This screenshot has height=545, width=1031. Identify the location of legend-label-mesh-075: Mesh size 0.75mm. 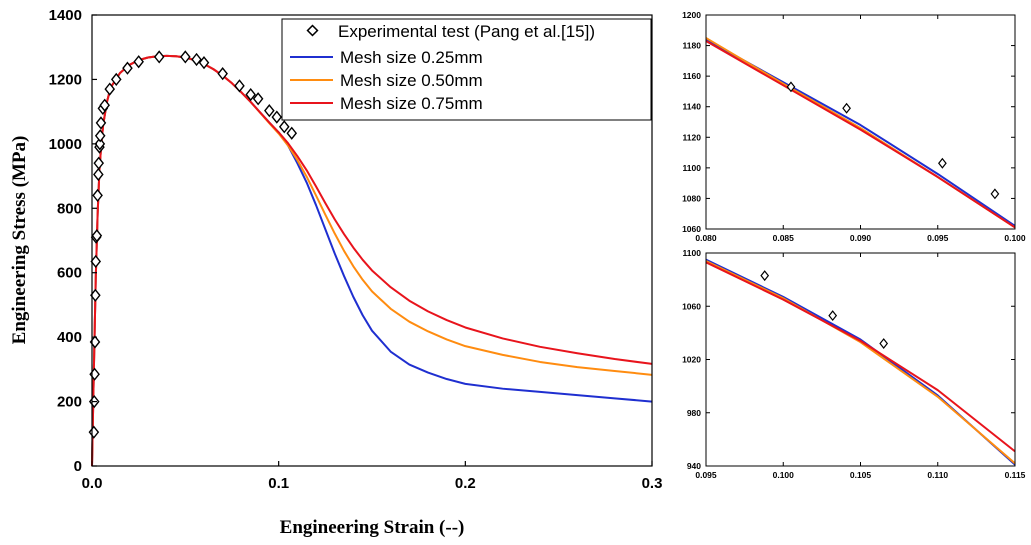
(411, 103).